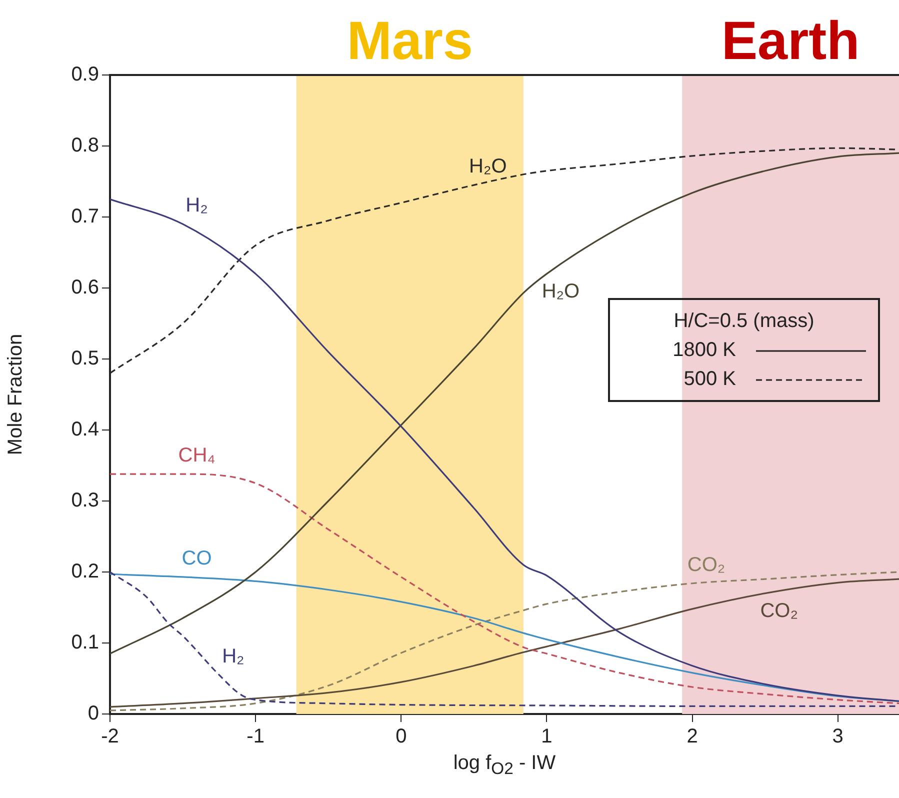  Describe the element at coordinates (85, 571) in the screenshot. I see `y-tick-label: 0.2` at that location.